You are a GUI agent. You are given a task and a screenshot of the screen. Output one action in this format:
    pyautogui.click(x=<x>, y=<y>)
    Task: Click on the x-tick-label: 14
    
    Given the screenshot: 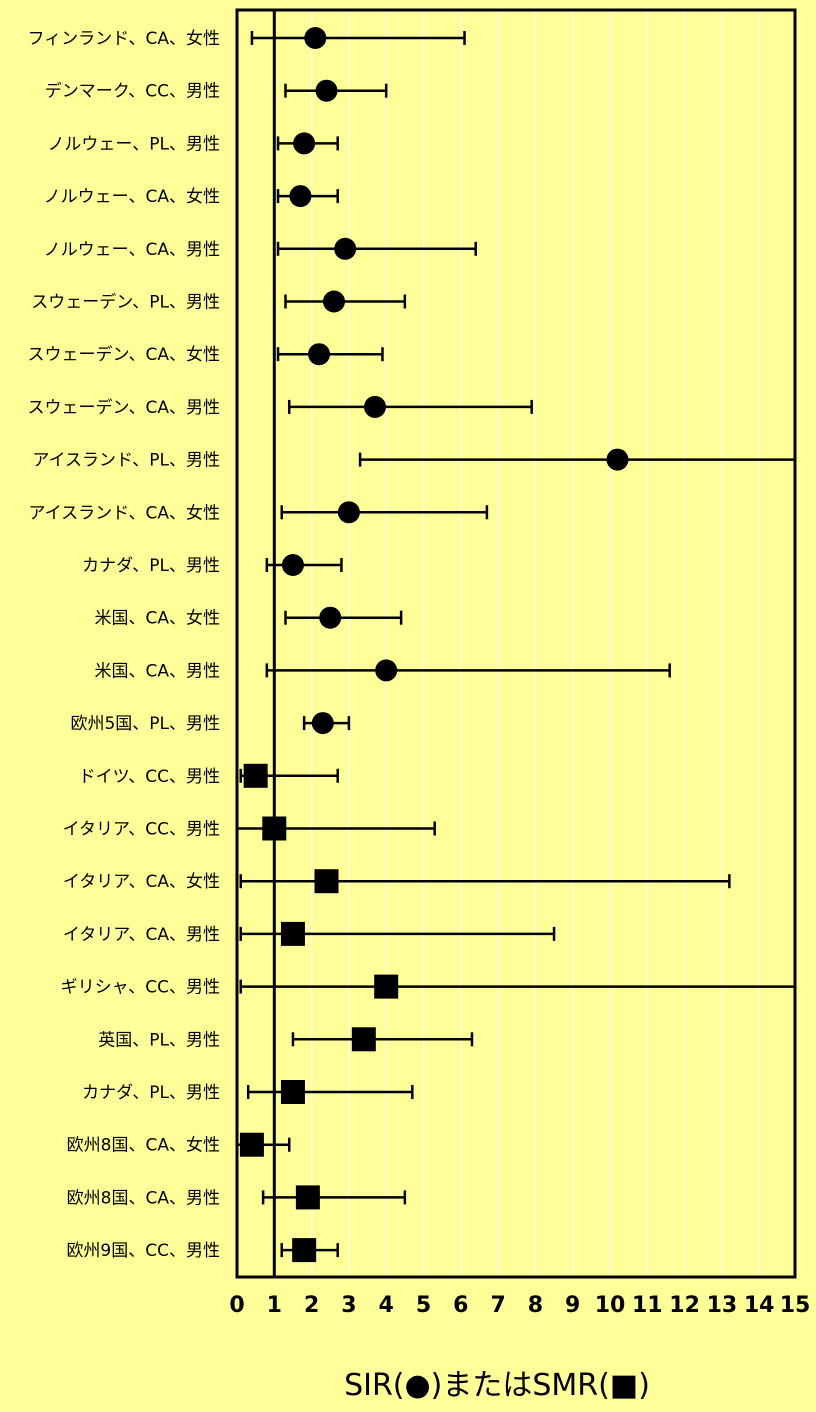 What is the action you would take?
    pyautogui.click(x=759, y=1305)
    